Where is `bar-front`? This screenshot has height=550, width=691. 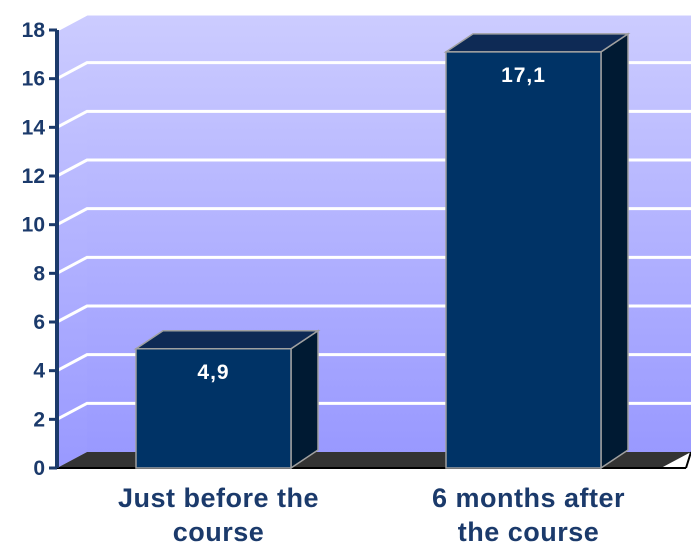
bar-front is located at coordinates (213, 408).